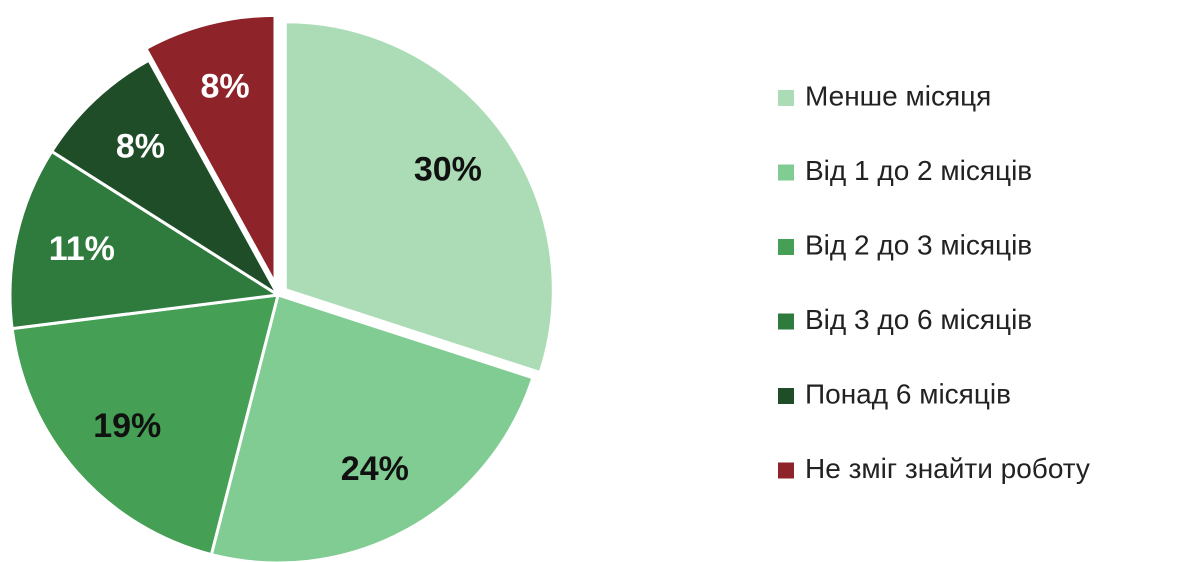 The width and height of the screenshot is (1196, 562). What do you see at coordinates (448, 170) in the screenshot?
I see `data-label: 30%` at bounding box center [448, 170].